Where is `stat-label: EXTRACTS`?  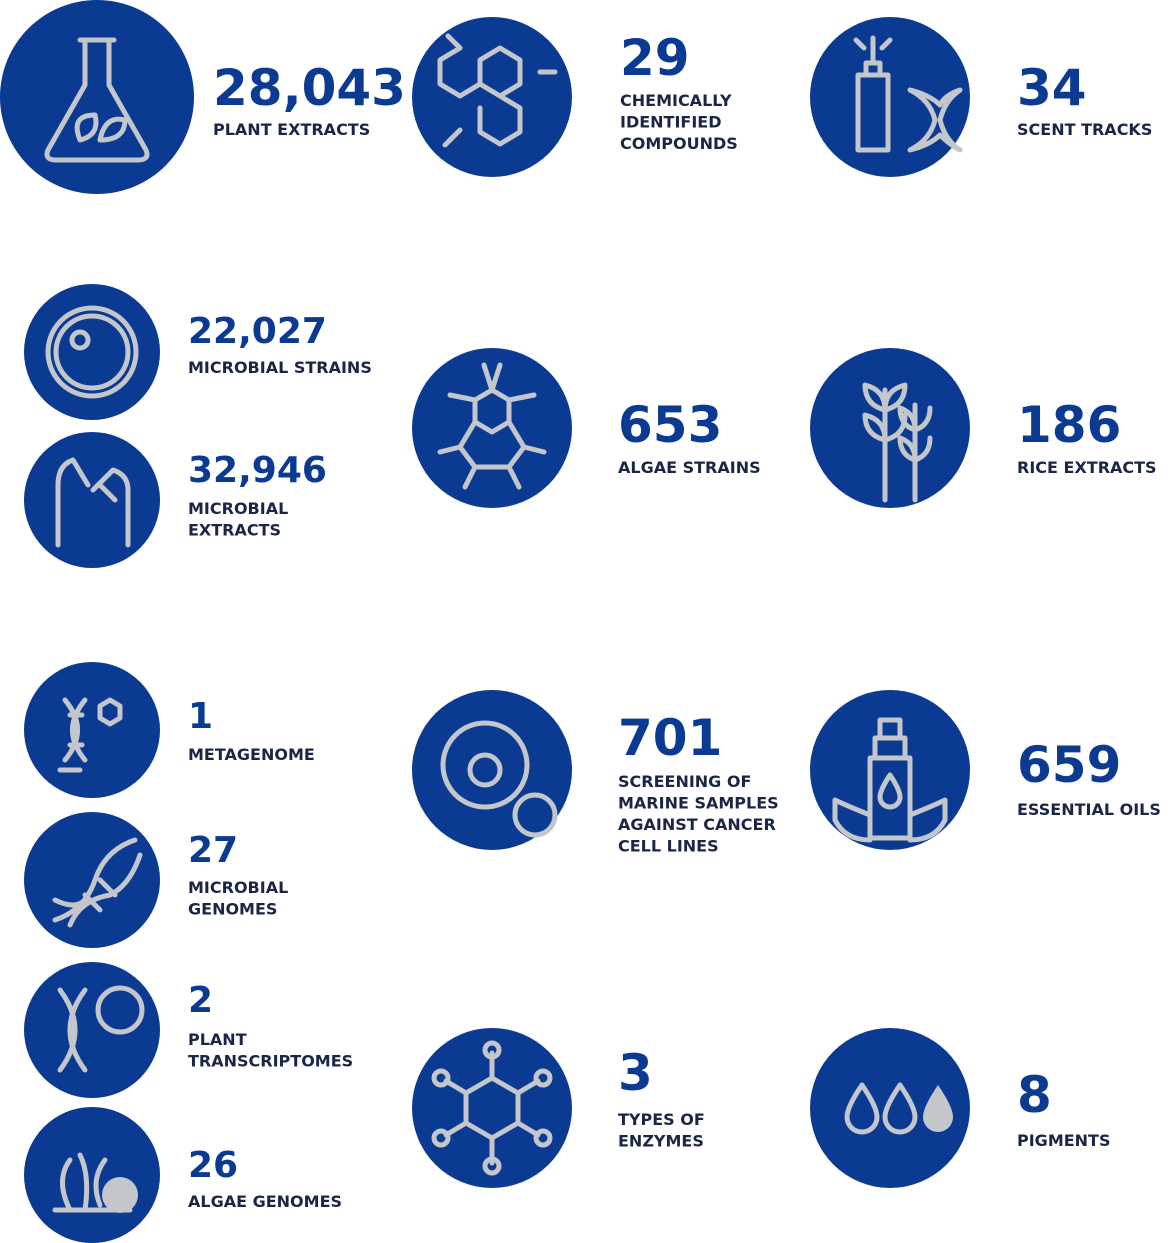
stat-label: EXTRACTS is located at coordinates (234, 530).